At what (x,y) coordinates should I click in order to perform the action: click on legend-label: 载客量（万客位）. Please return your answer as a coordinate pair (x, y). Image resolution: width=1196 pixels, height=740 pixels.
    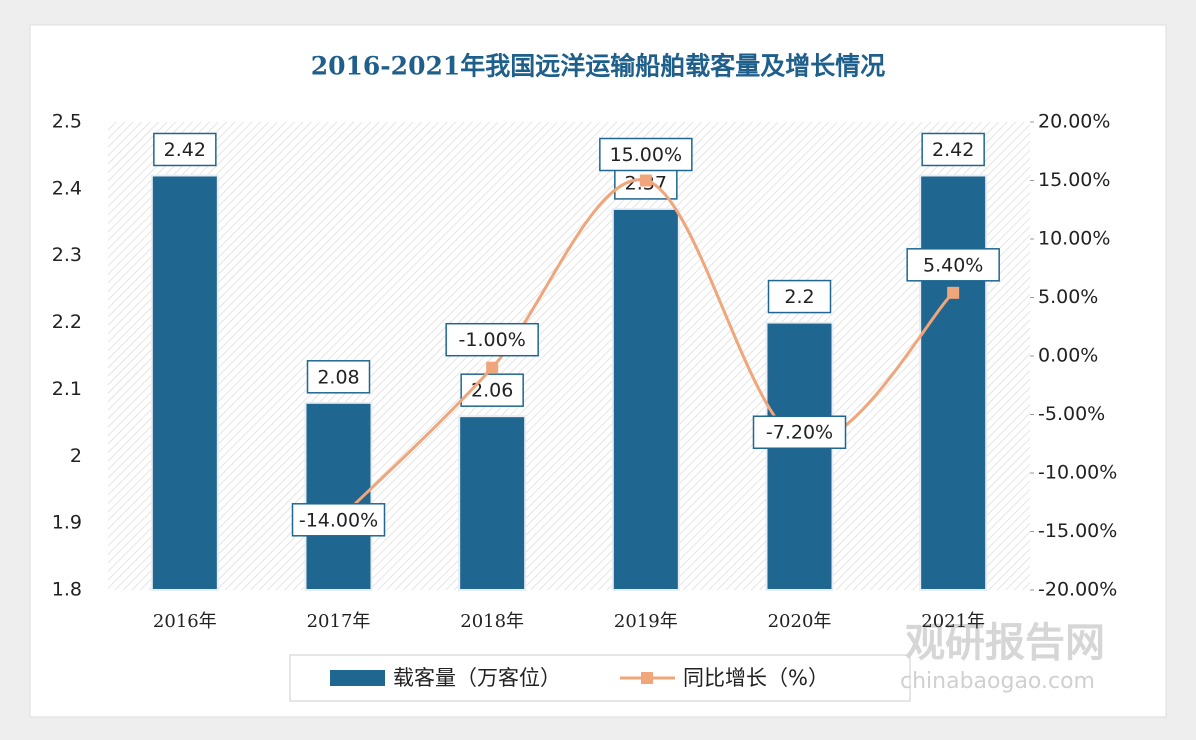
    Looking at the image, I should click on (477, 678).